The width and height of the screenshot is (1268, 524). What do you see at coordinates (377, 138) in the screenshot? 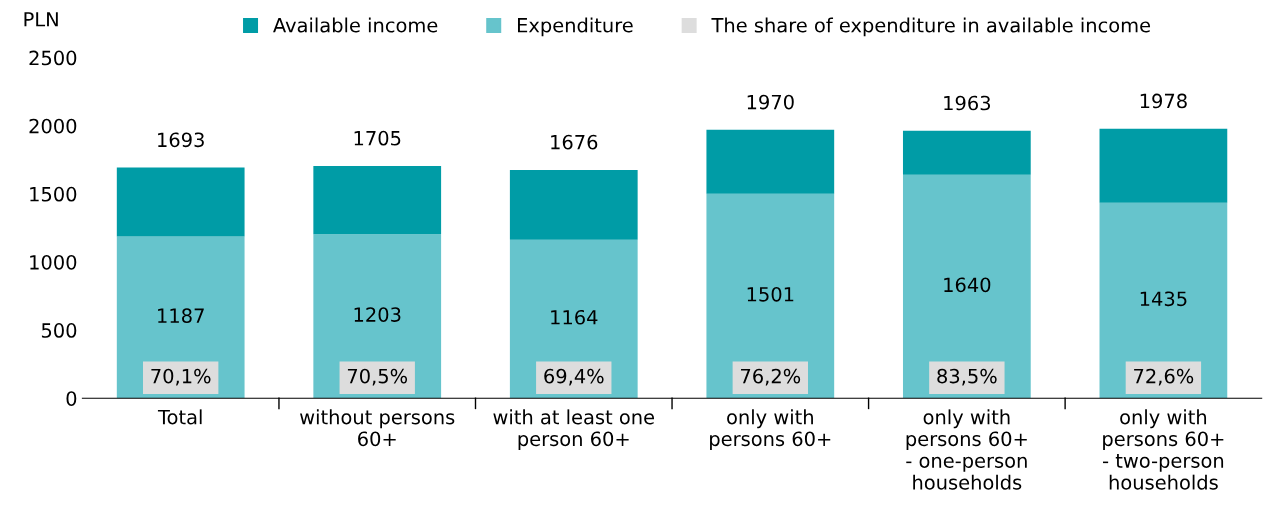
I see `total-label: 1705` at bounding box center [377, 138].